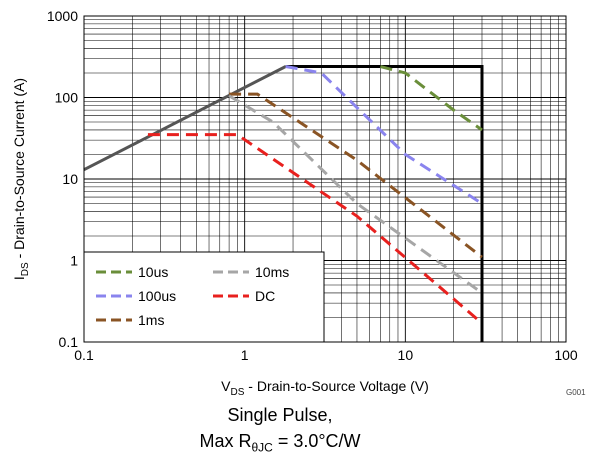 The image size is (590, 460). Describe the element at coordinates (280, 415) in the screenshot. I see `caption-line-1: Single Pulse,` at that location.